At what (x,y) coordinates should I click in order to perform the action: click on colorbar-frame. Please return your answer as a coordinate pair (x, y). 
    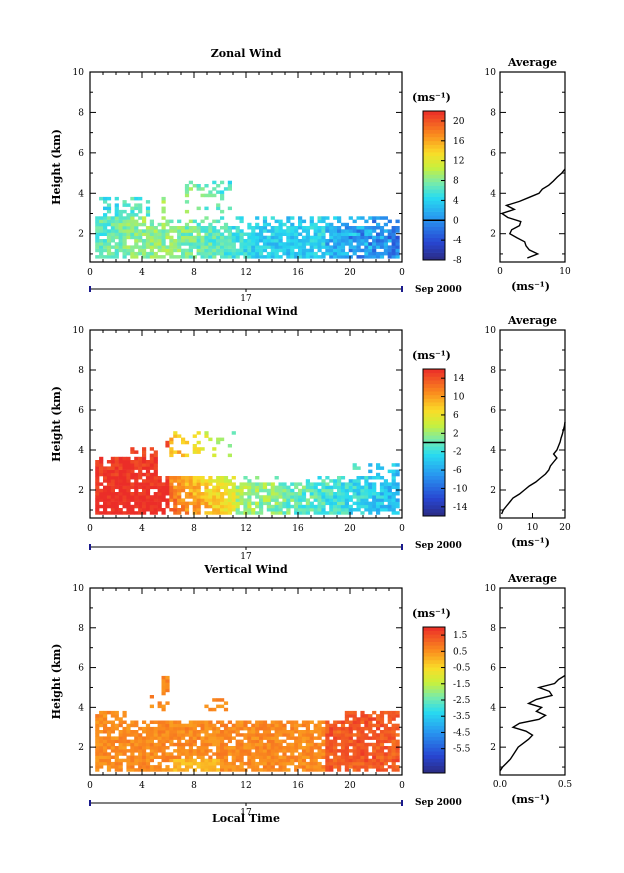
    Looking at the image, I should click on (434, 185).